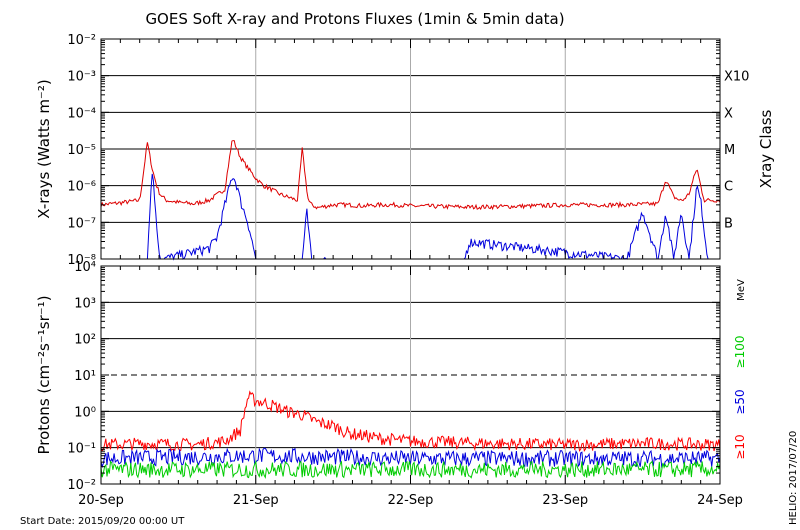 Image resolution: width=800 pixels, height=530 pixels. What do you see at coordinates (81, 187) in the screenshot?
I see `y-tick-label: 10⁻⁶` at bounding box center [81, 187].